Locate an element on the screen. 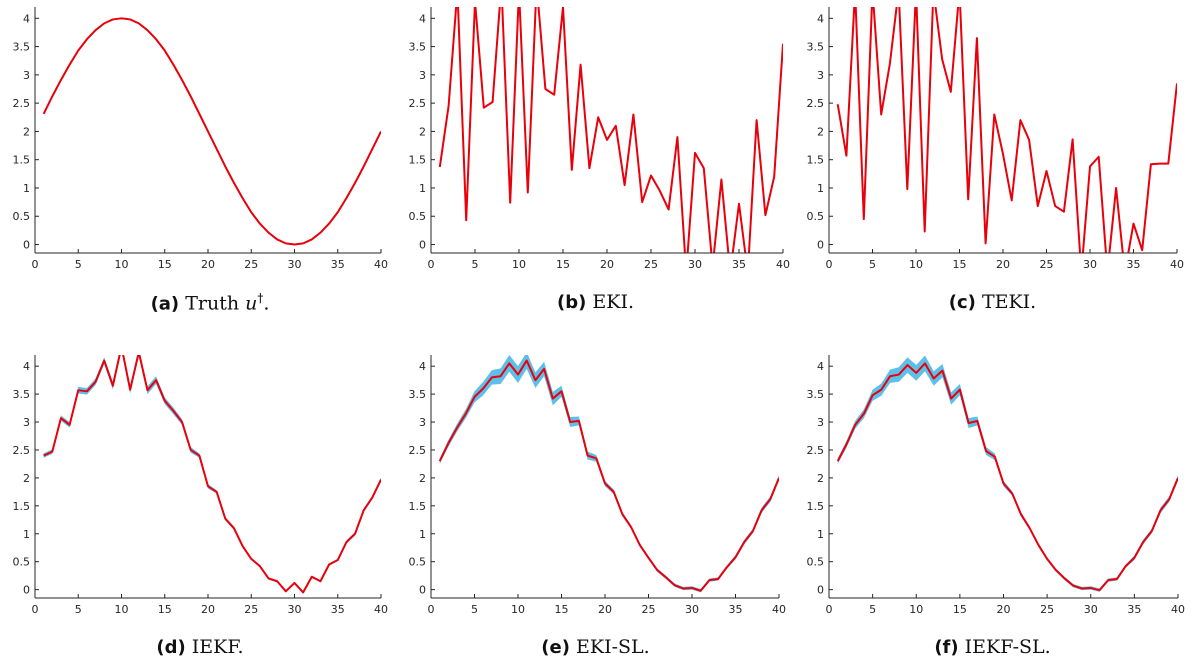 Image resolution: width=1191 pixels, height=667 pixels. chart-b: 0 5 10 15 20 25 30 35 40 0 0.5 1 1.5 2 2.5 3 3.5 4 is located at coordinates (599, 139).